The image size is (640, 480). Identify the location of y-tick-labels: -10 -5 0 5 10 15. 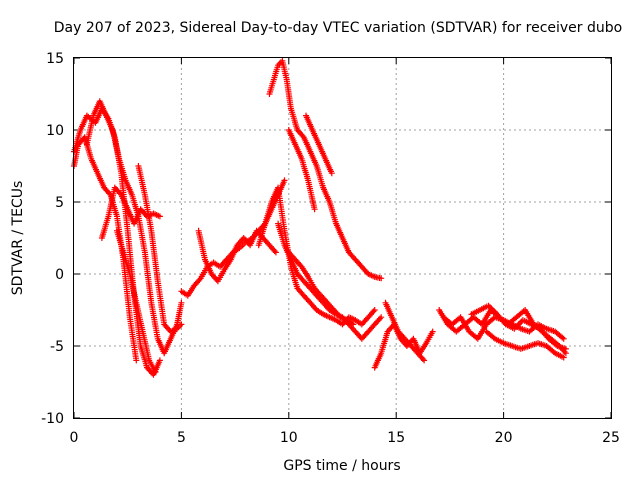
(52, 239).